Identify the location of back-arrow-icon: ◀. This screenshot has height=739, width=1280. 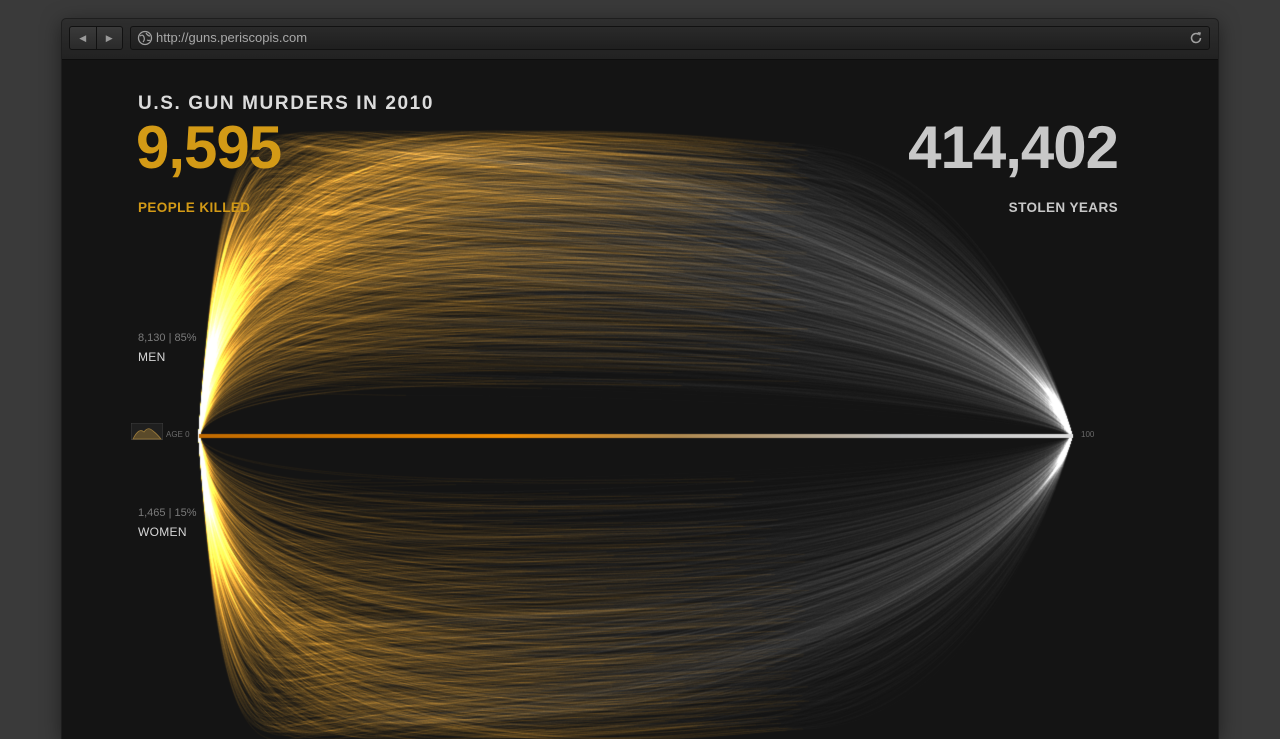
(83, 37).